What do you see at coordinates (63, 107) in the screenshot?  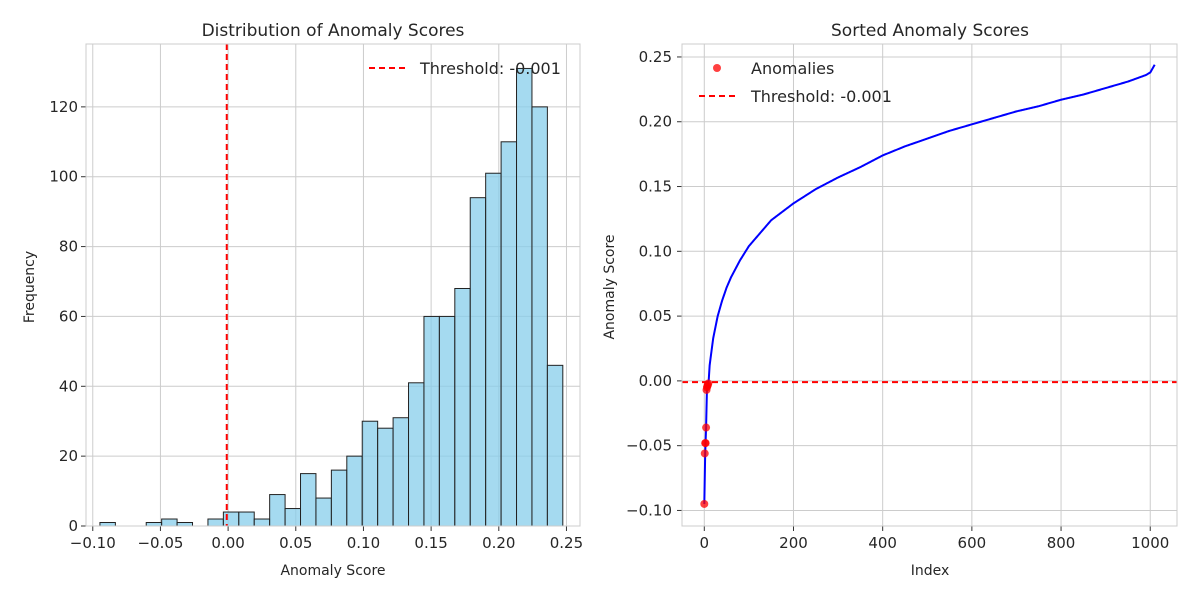 I see `histogram-y-tick-label: 120` at bounding box center [63, 107].